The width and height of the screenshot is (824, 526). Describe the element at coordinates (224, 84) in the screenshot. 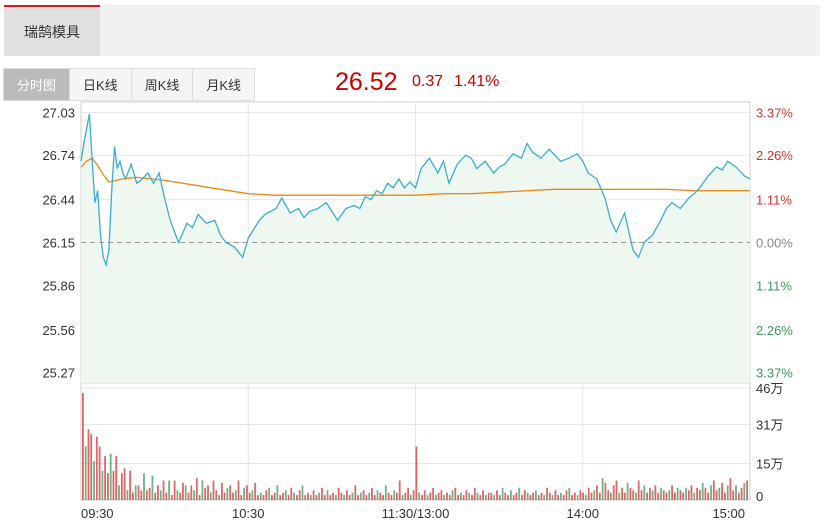

I see `tab-monthly-k: 月K线` at that location.